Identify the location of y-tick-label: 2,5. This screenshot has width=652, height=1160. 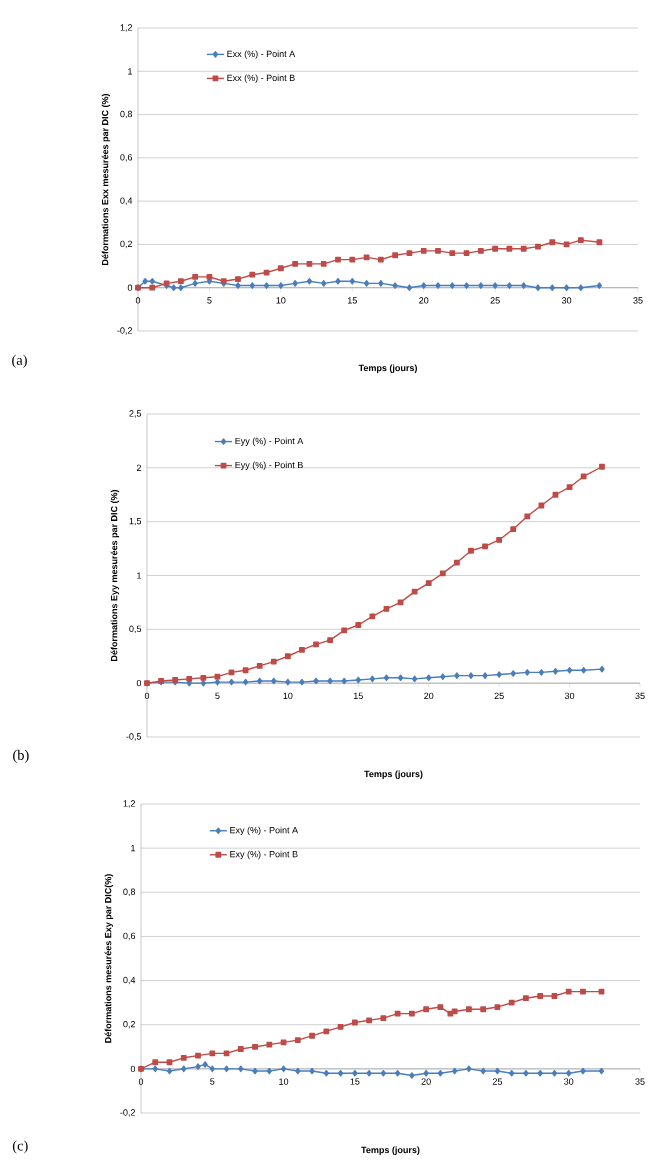
(135, 414).